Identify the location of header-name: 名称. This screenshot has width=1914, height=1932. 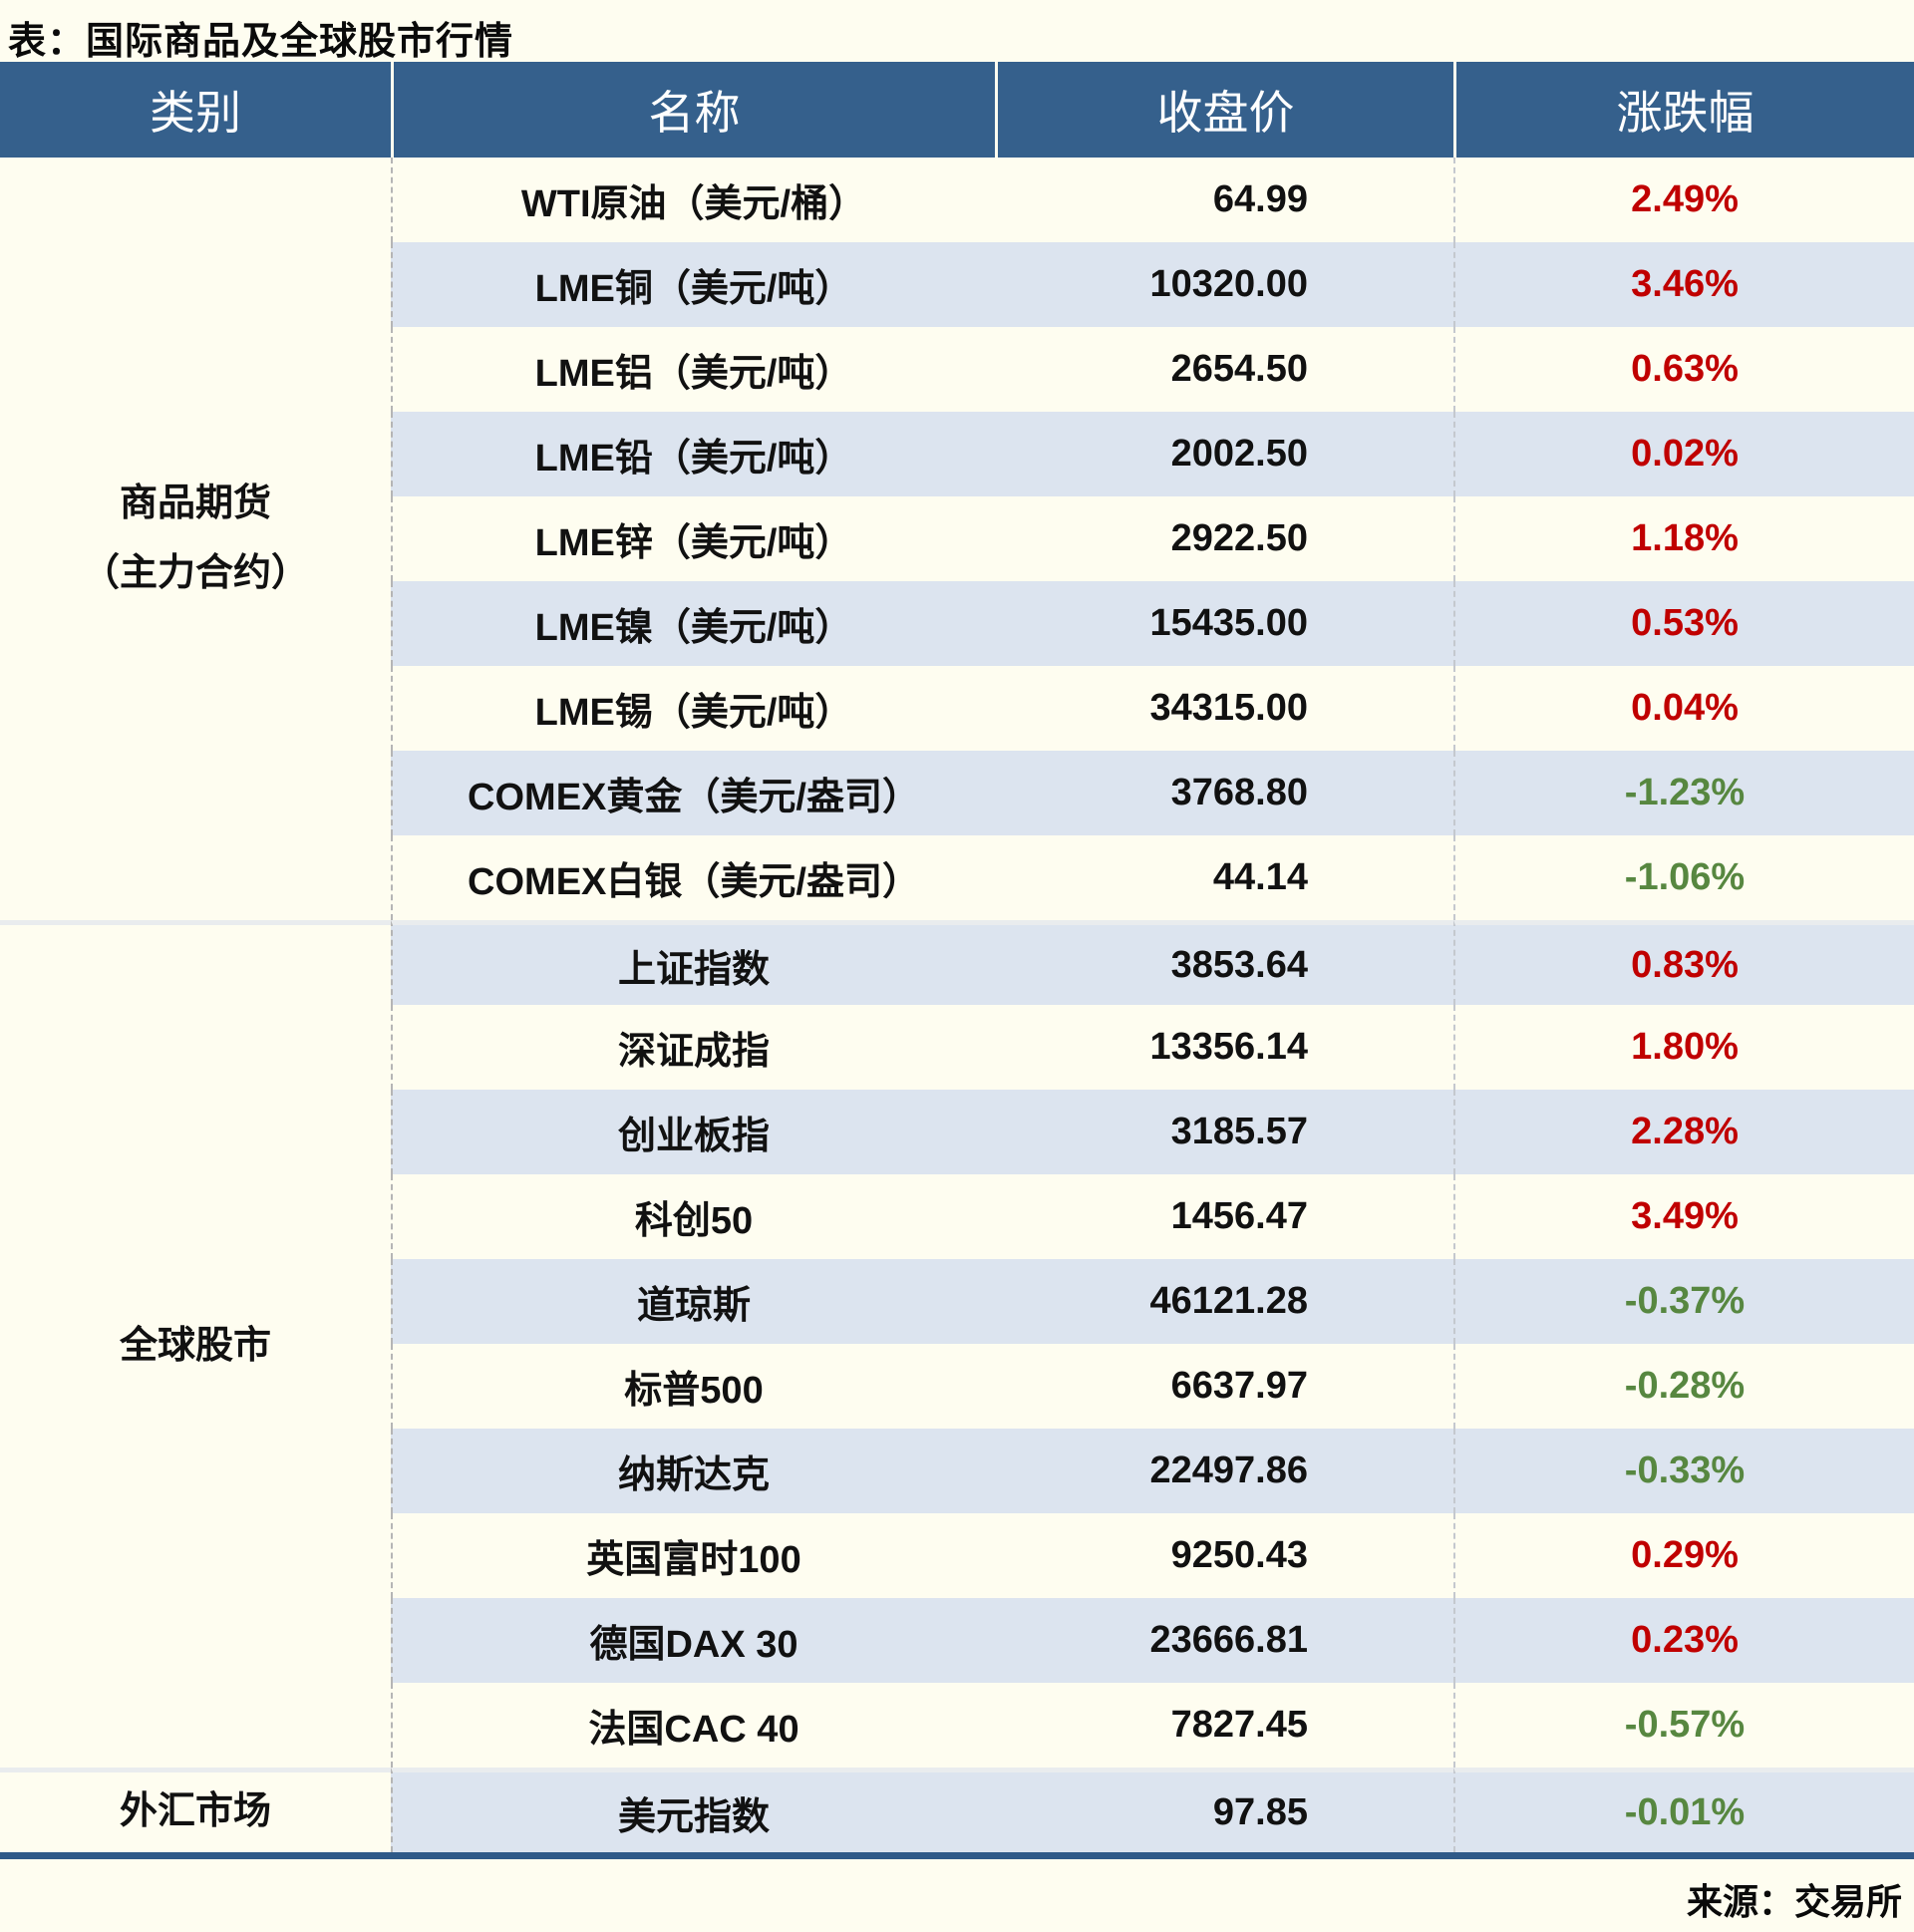
(693, 110).